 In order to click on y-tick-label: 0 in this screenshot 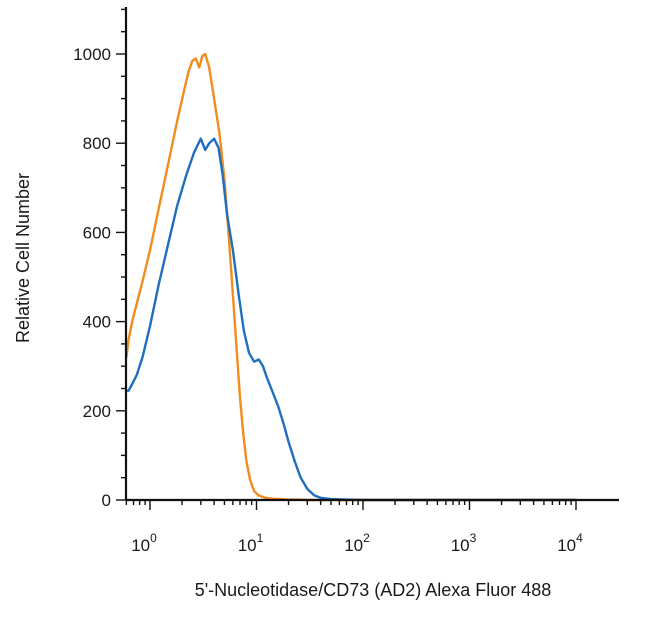, I will do `click(106, 500)`.